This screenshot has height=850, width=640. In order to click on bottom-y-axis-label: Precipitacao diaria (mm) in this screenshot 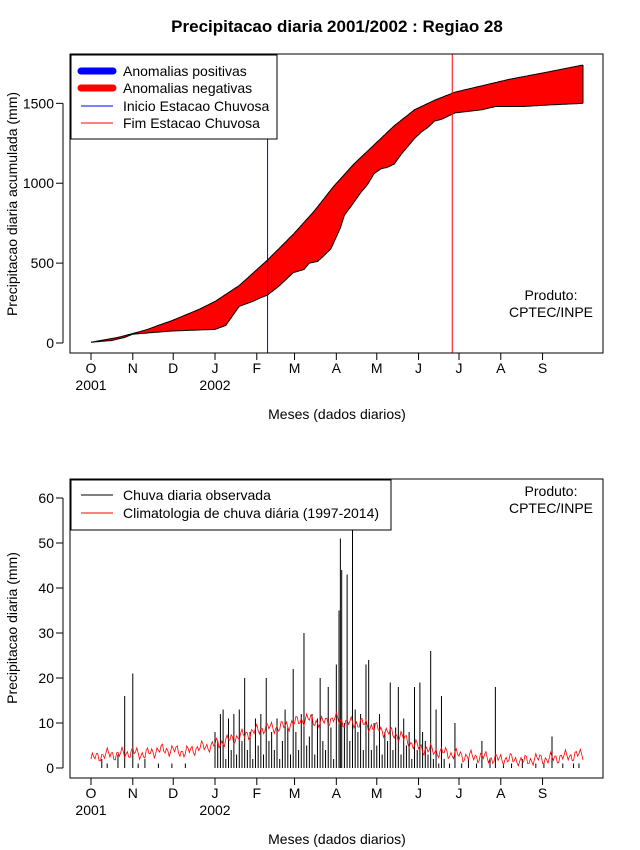, I will do `click(12, 628)`.